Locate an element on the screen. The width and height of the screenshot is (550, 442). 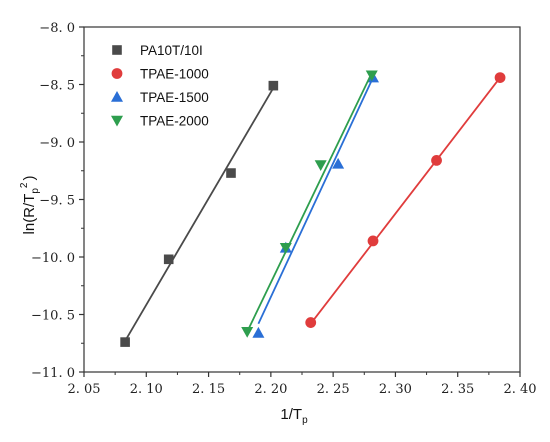
x-tick-label: 2. 35 is located at coordinates (457, 389).